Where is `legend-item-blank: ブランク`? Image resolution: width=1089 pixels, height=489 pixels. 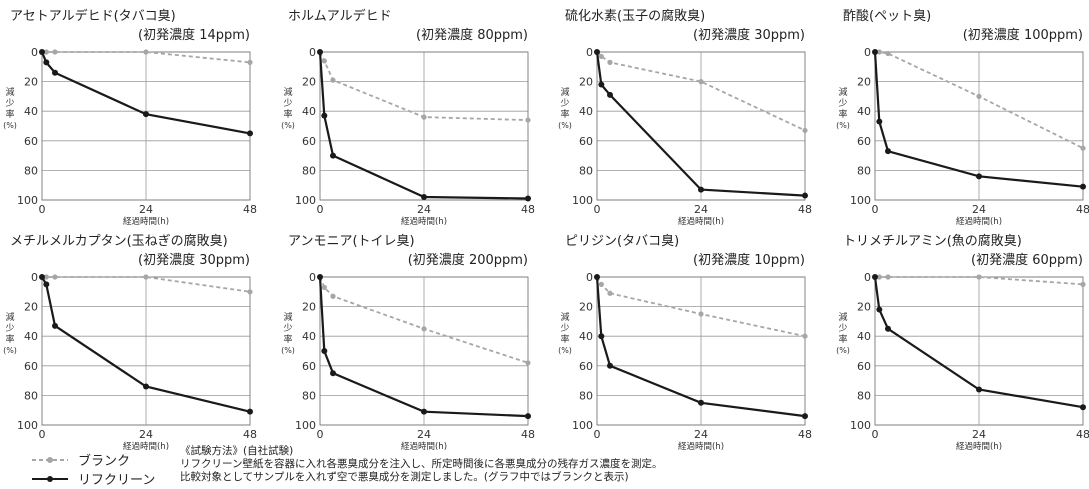 legend-item-blank: ブランク is located at coordinates (92, 459).